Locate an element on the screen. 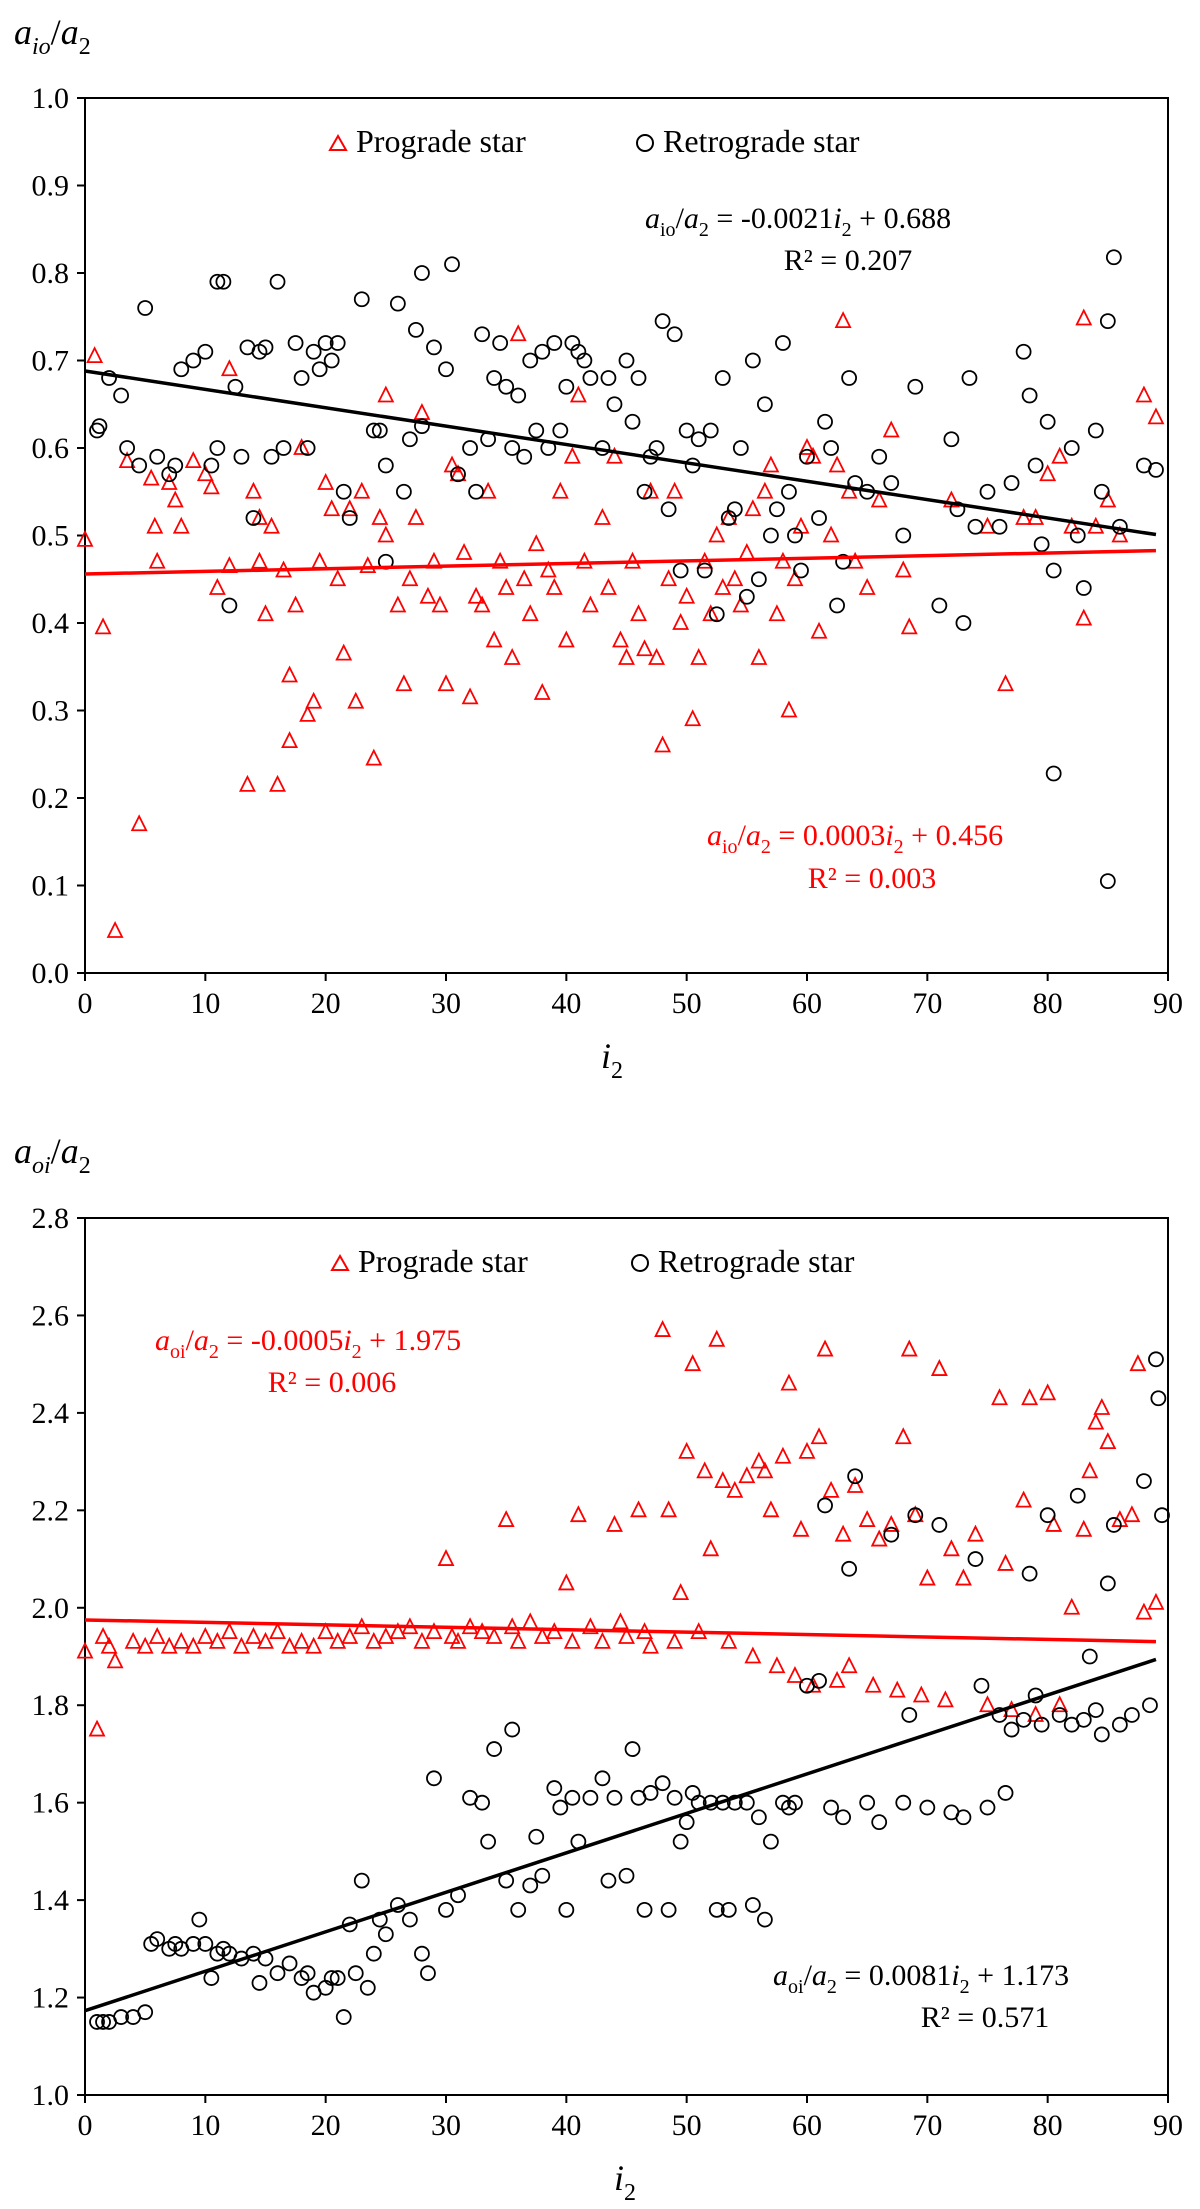  y-tick-label: 0.6 is located at coordinates (51, 448).